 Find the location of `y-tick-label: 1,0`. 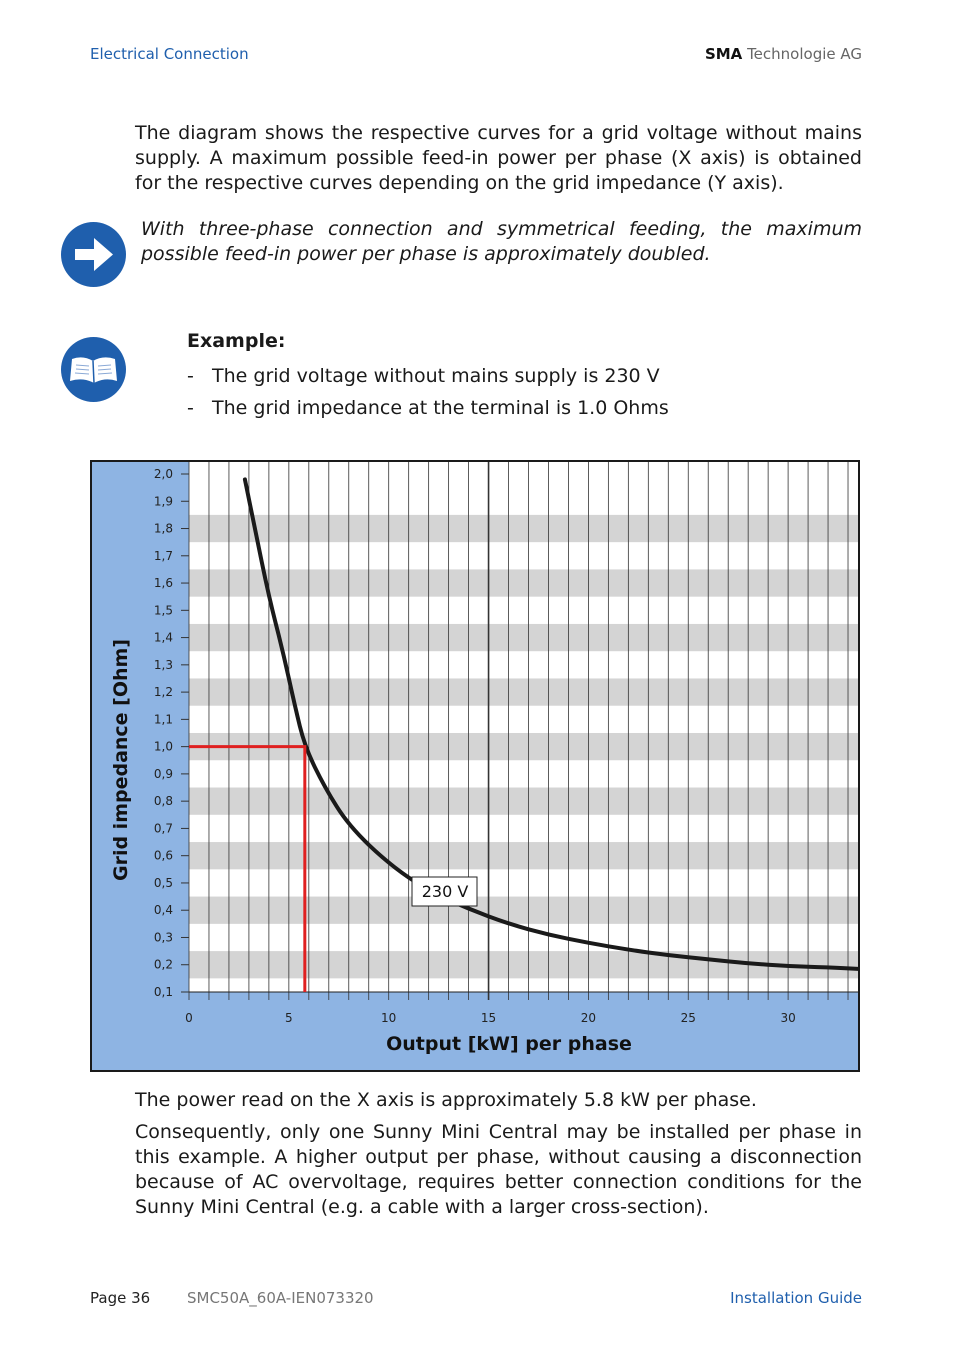

y-tick-label: 1,0 is located at coordinates (163, 747).